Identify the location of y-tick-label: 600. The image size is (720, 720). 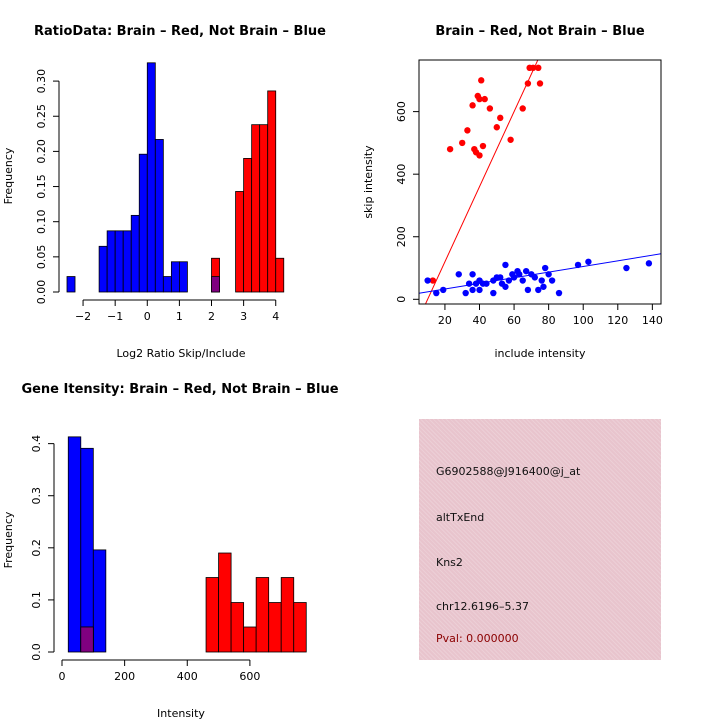
(401, 111).